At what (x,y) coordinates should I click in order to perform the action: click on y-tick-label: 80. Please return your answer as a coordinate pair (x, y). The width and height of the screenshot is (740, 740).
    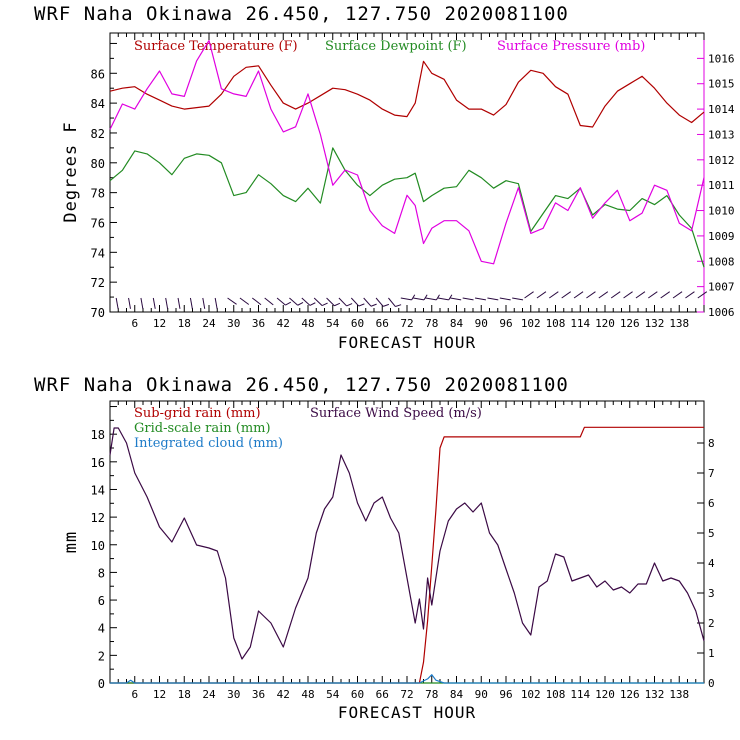
    Looking at the image, I should click on (98, 164).